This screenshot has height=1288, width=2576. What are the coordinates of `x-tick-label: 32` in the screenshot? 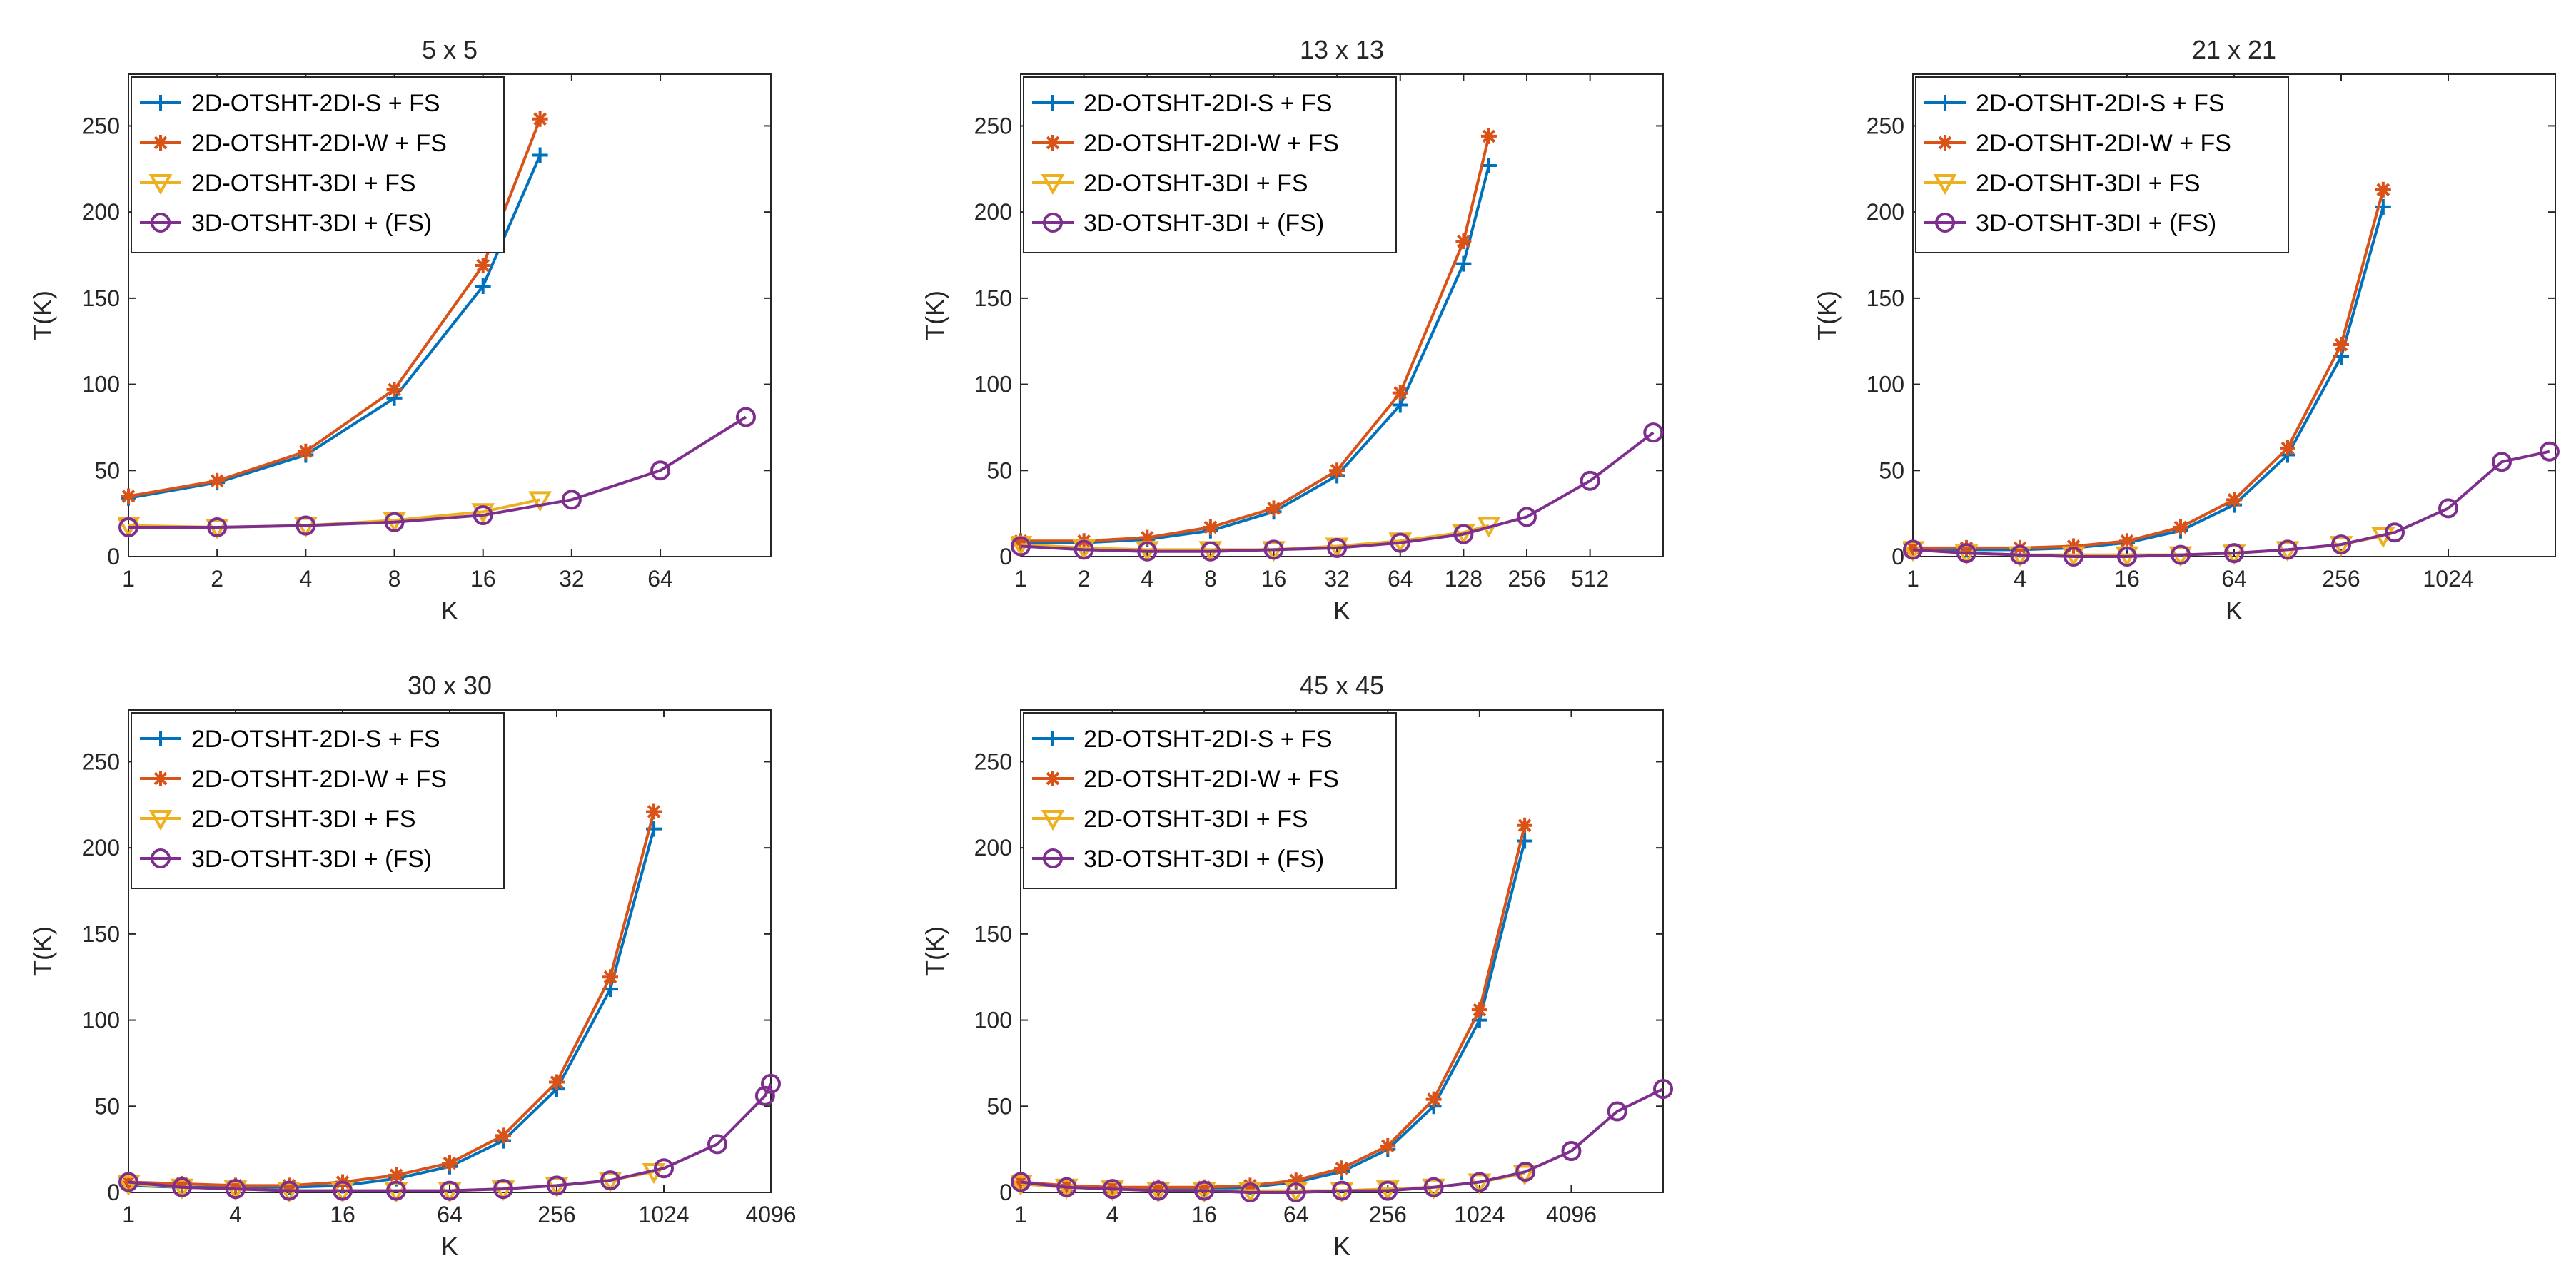 It's located at (572, 579).